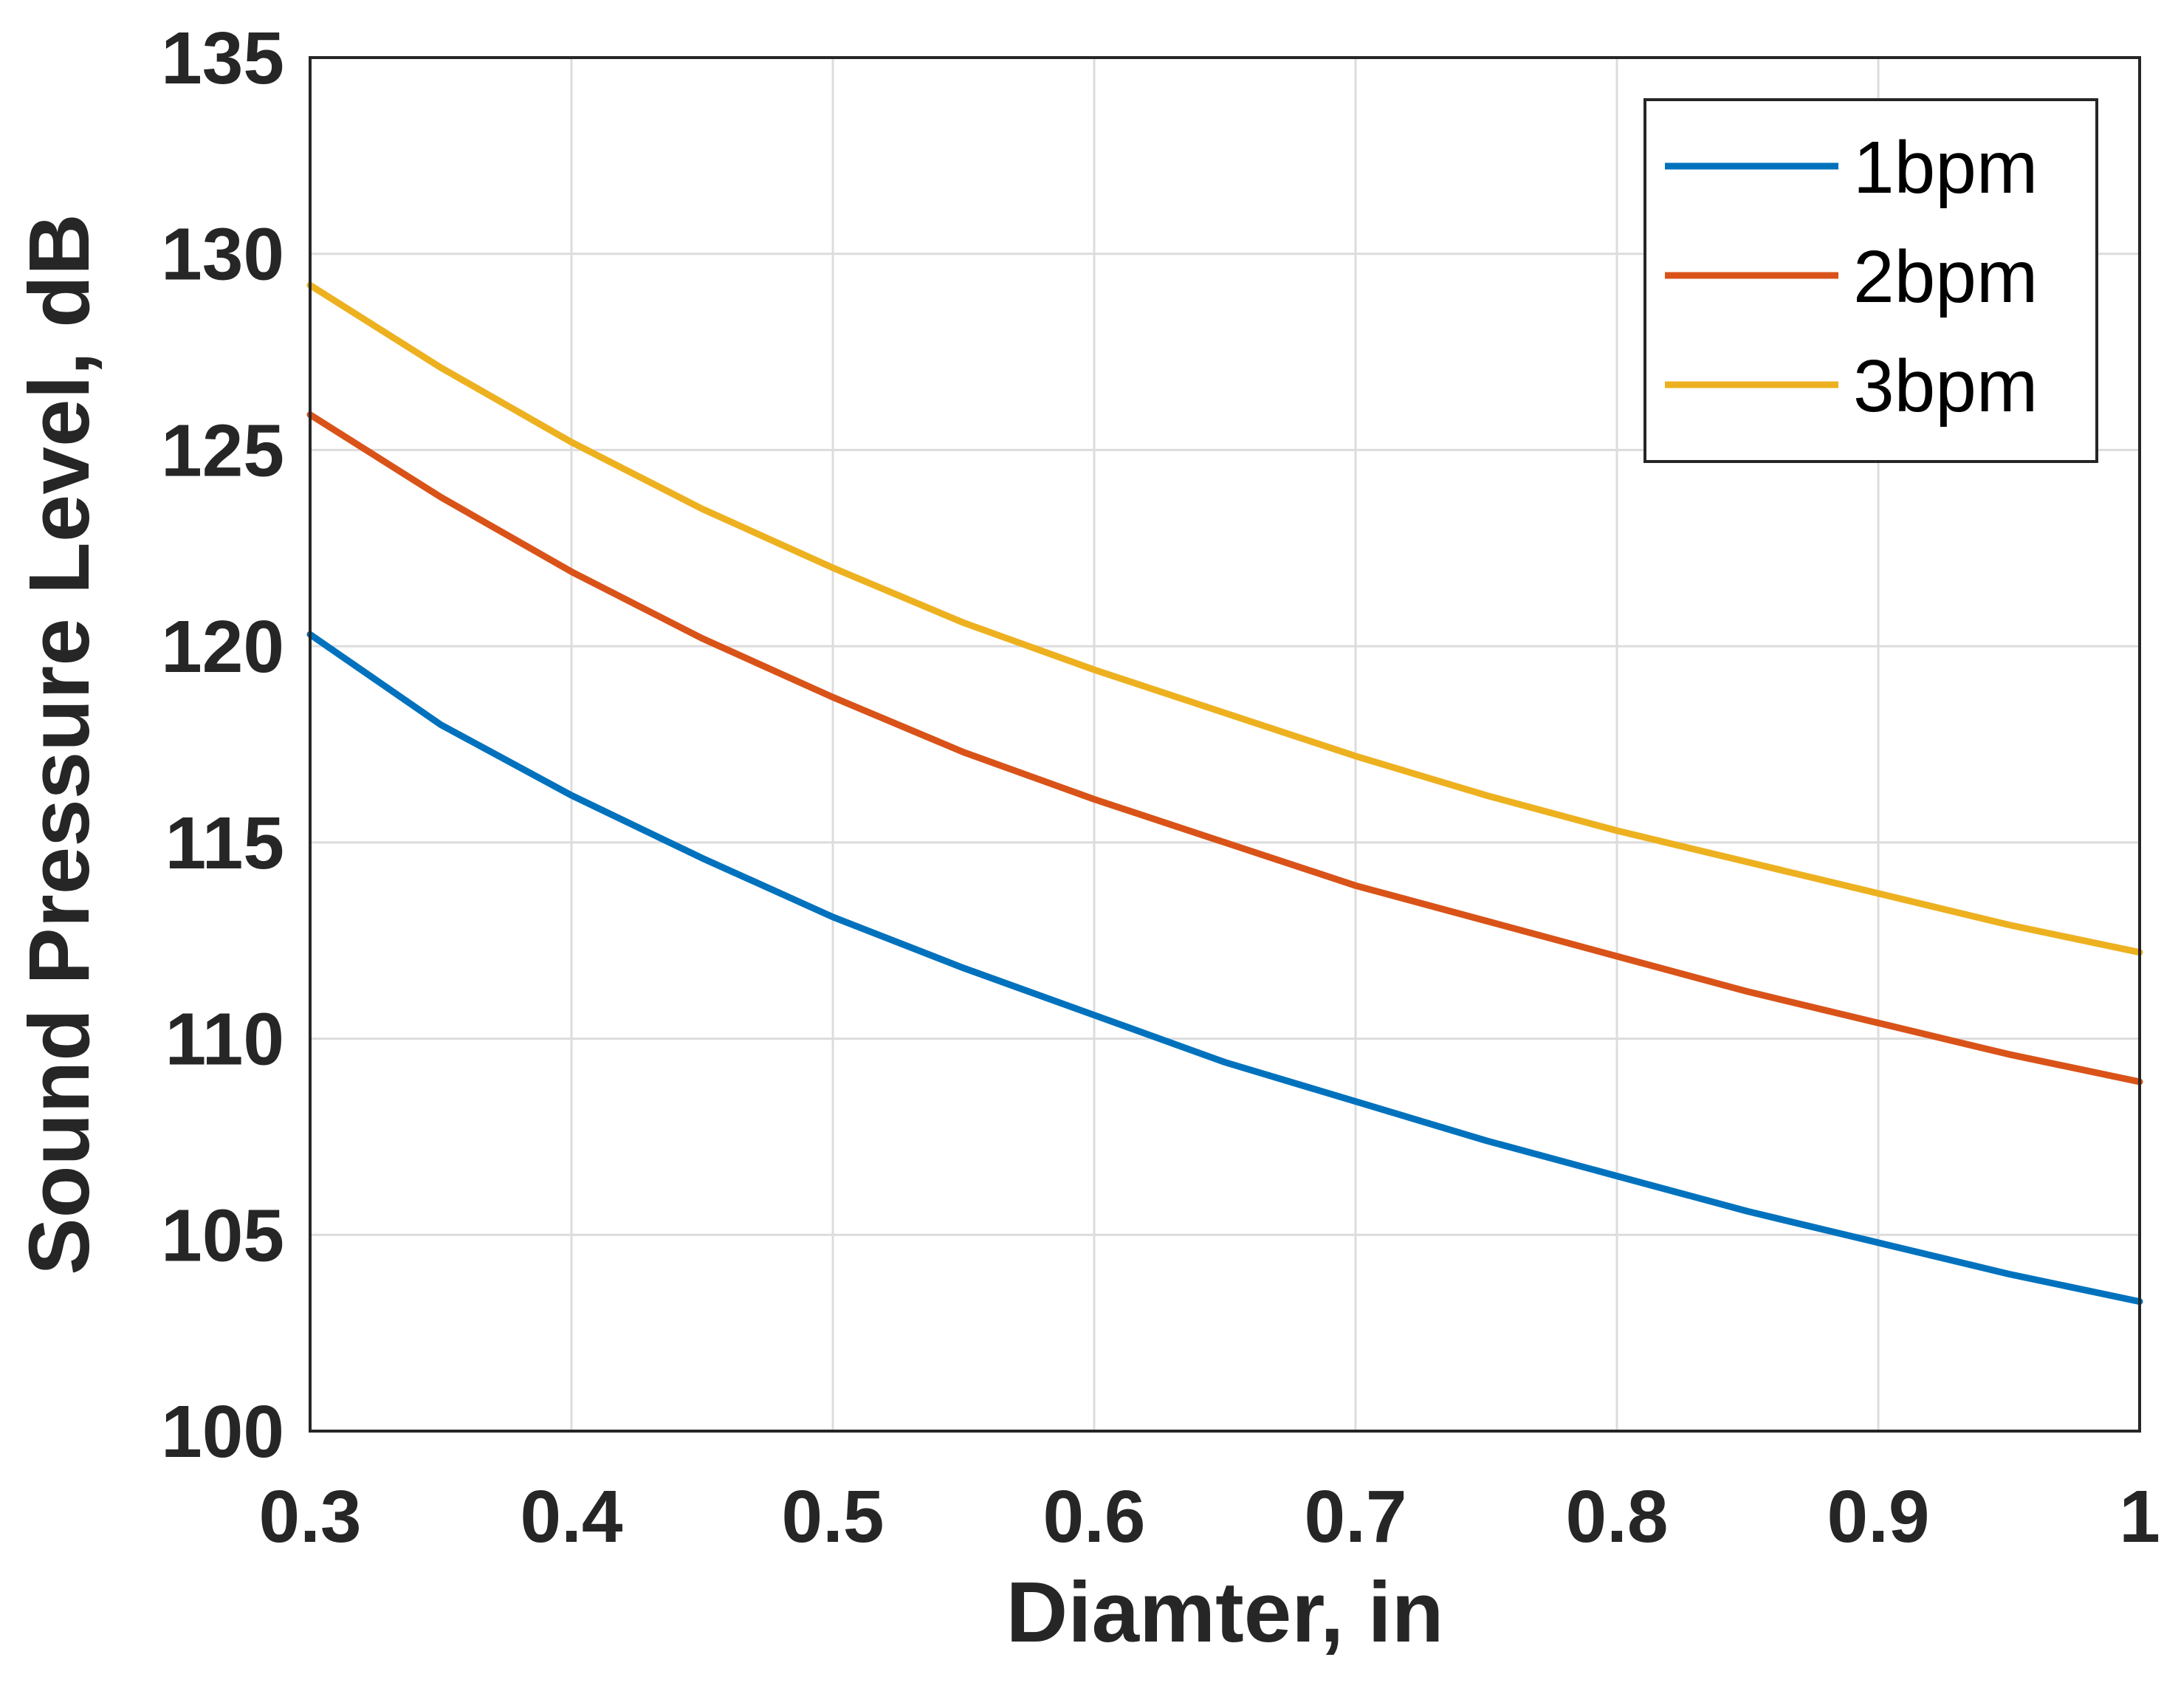 Image resolution: width=2164 pixels, height=1708 pixels. I want to click on y-tick-label: 125, so click(223, 450).